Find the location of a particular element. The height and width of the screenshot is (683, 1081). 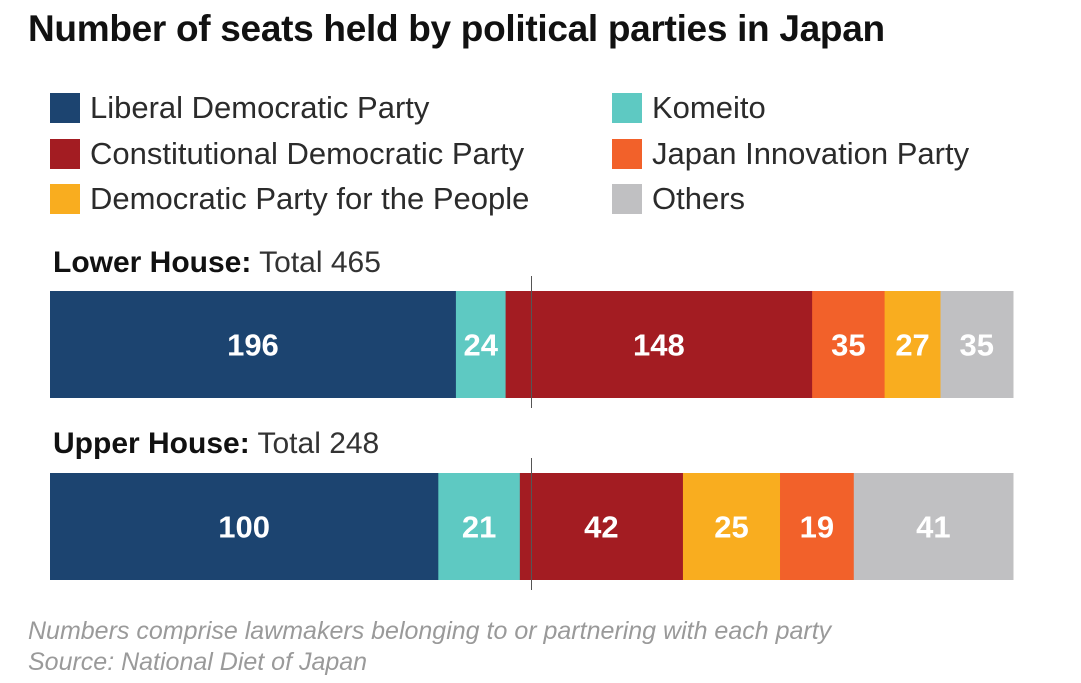

lower-house-label: Lower House: Total 465 is located at coordinates (217, 263).